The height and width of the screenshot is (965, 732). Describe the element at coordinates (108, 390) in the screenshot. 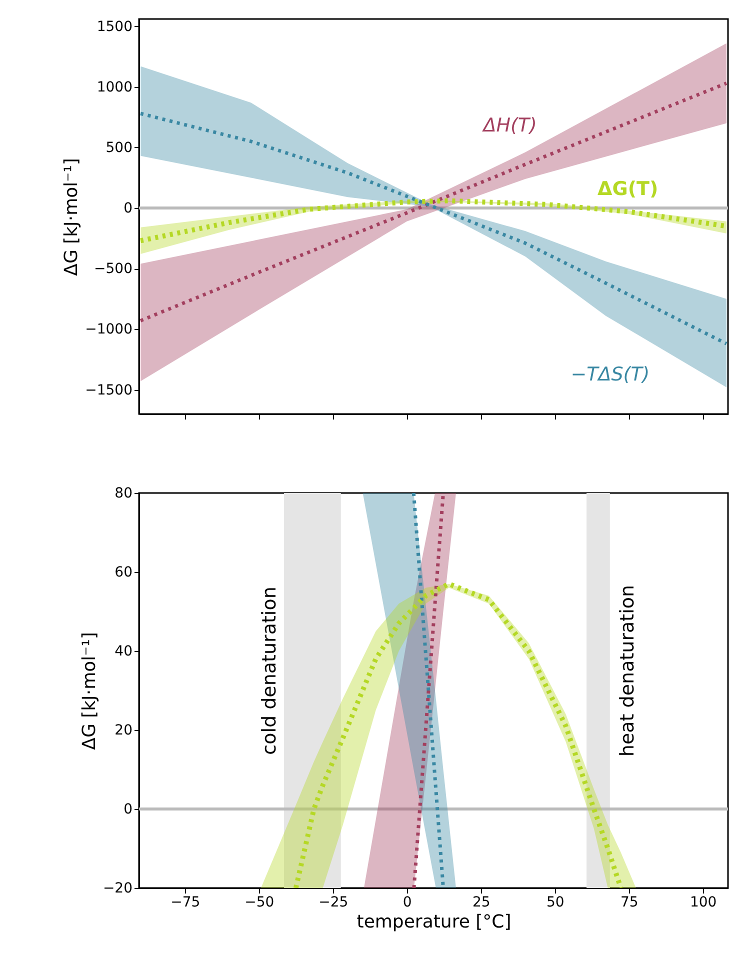

I see `y-tick-label: −1500` at that location.